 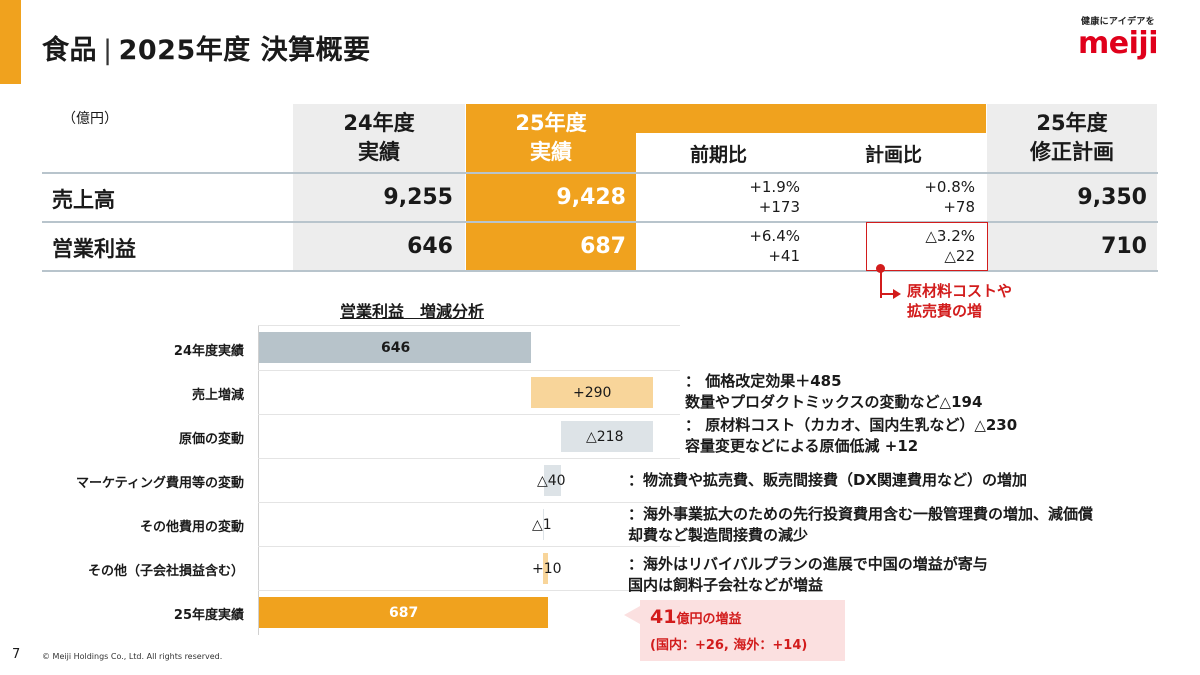 I want to click on waterfall-bar-marketing, so click(x=552, y=480).